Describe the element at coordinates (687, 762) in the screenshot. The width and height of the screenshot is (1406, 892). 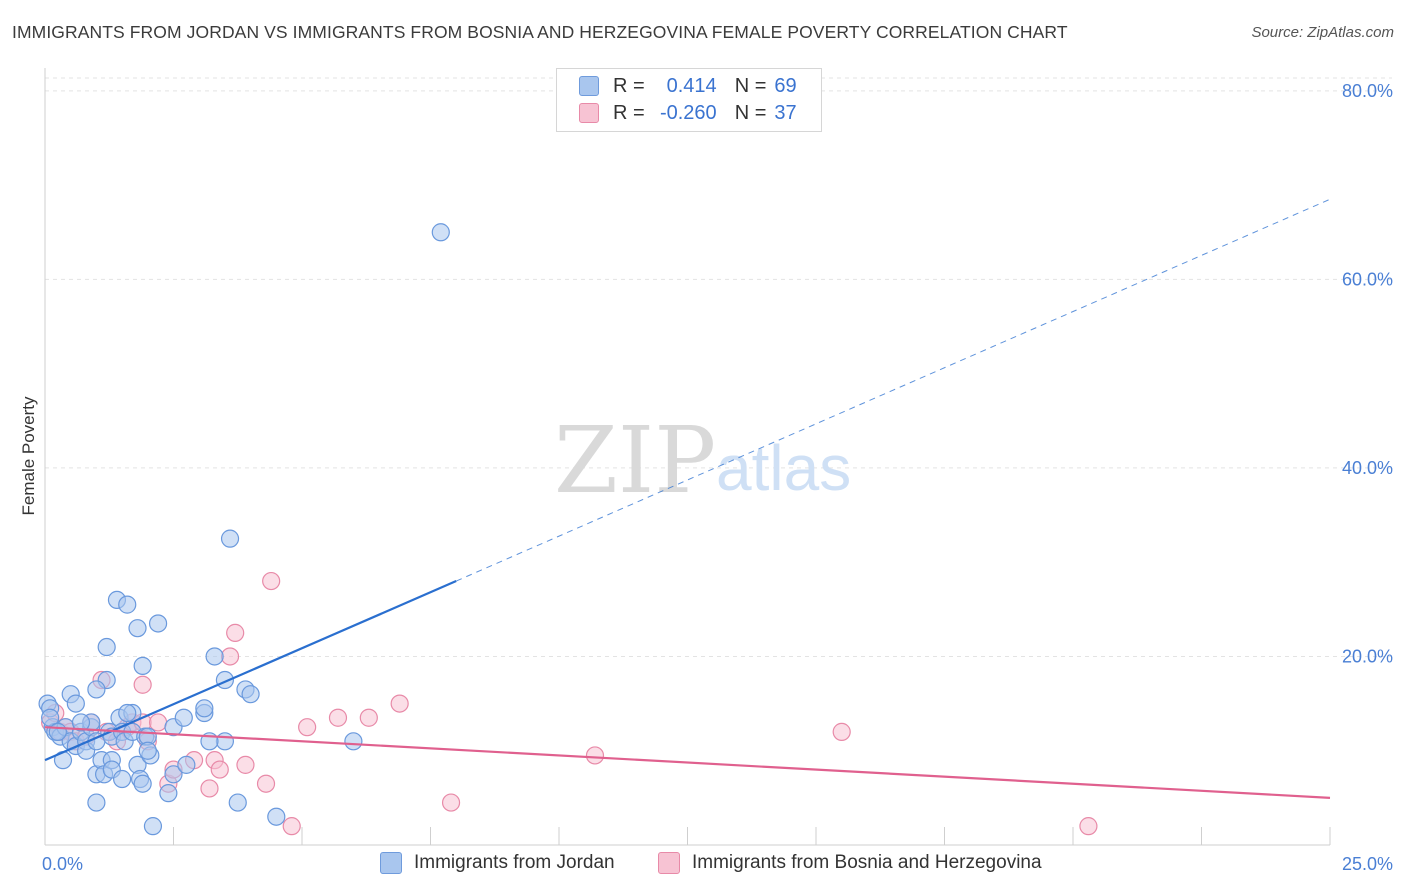
I see `bosnia-trend-line` at that location.